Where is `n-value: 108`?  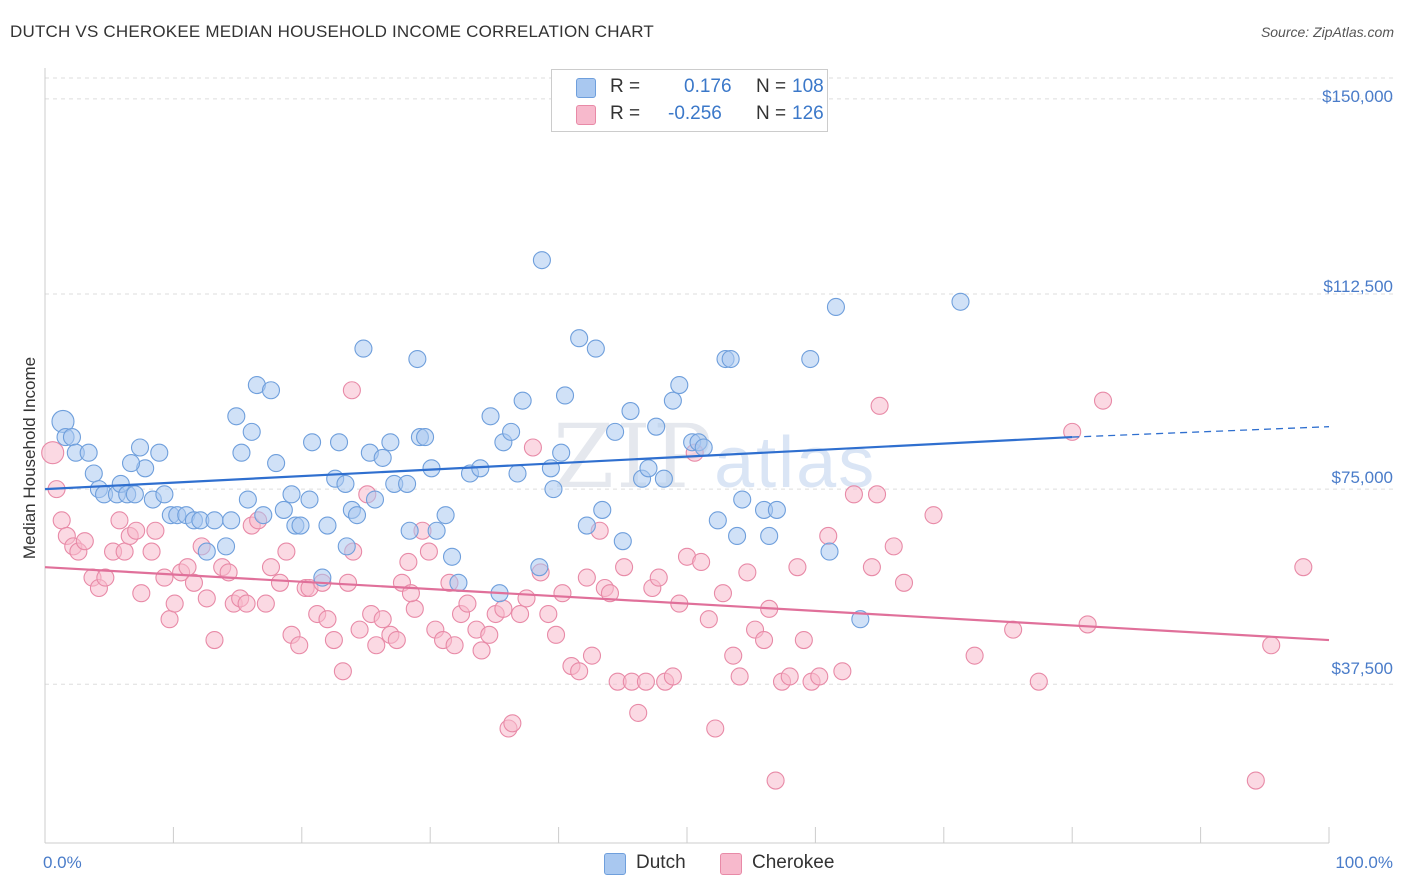 n-value: 108 is located at coordinates (808, 86).